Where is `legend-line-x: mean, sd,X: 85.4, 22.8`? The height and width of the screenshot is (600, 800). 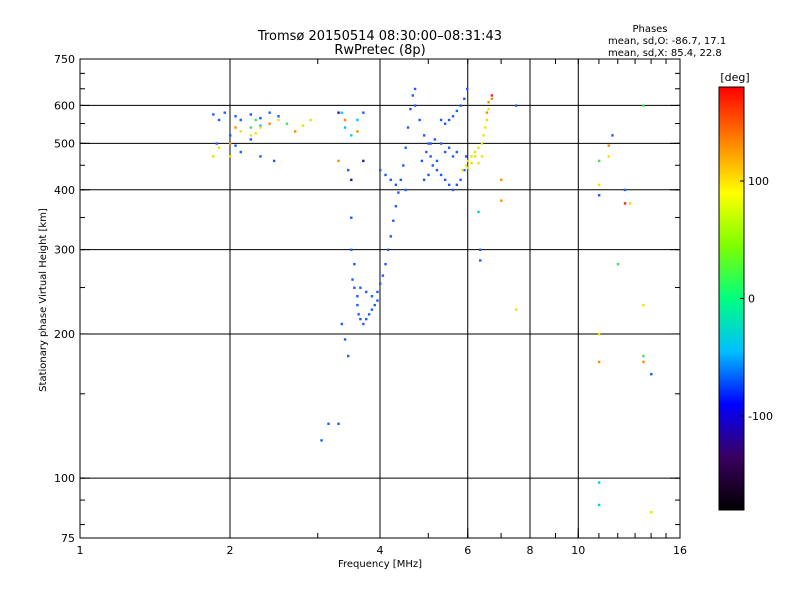
legend-line-x: mean, sd,X: 85.4, 22.8 is located at coordinates (665, 53).